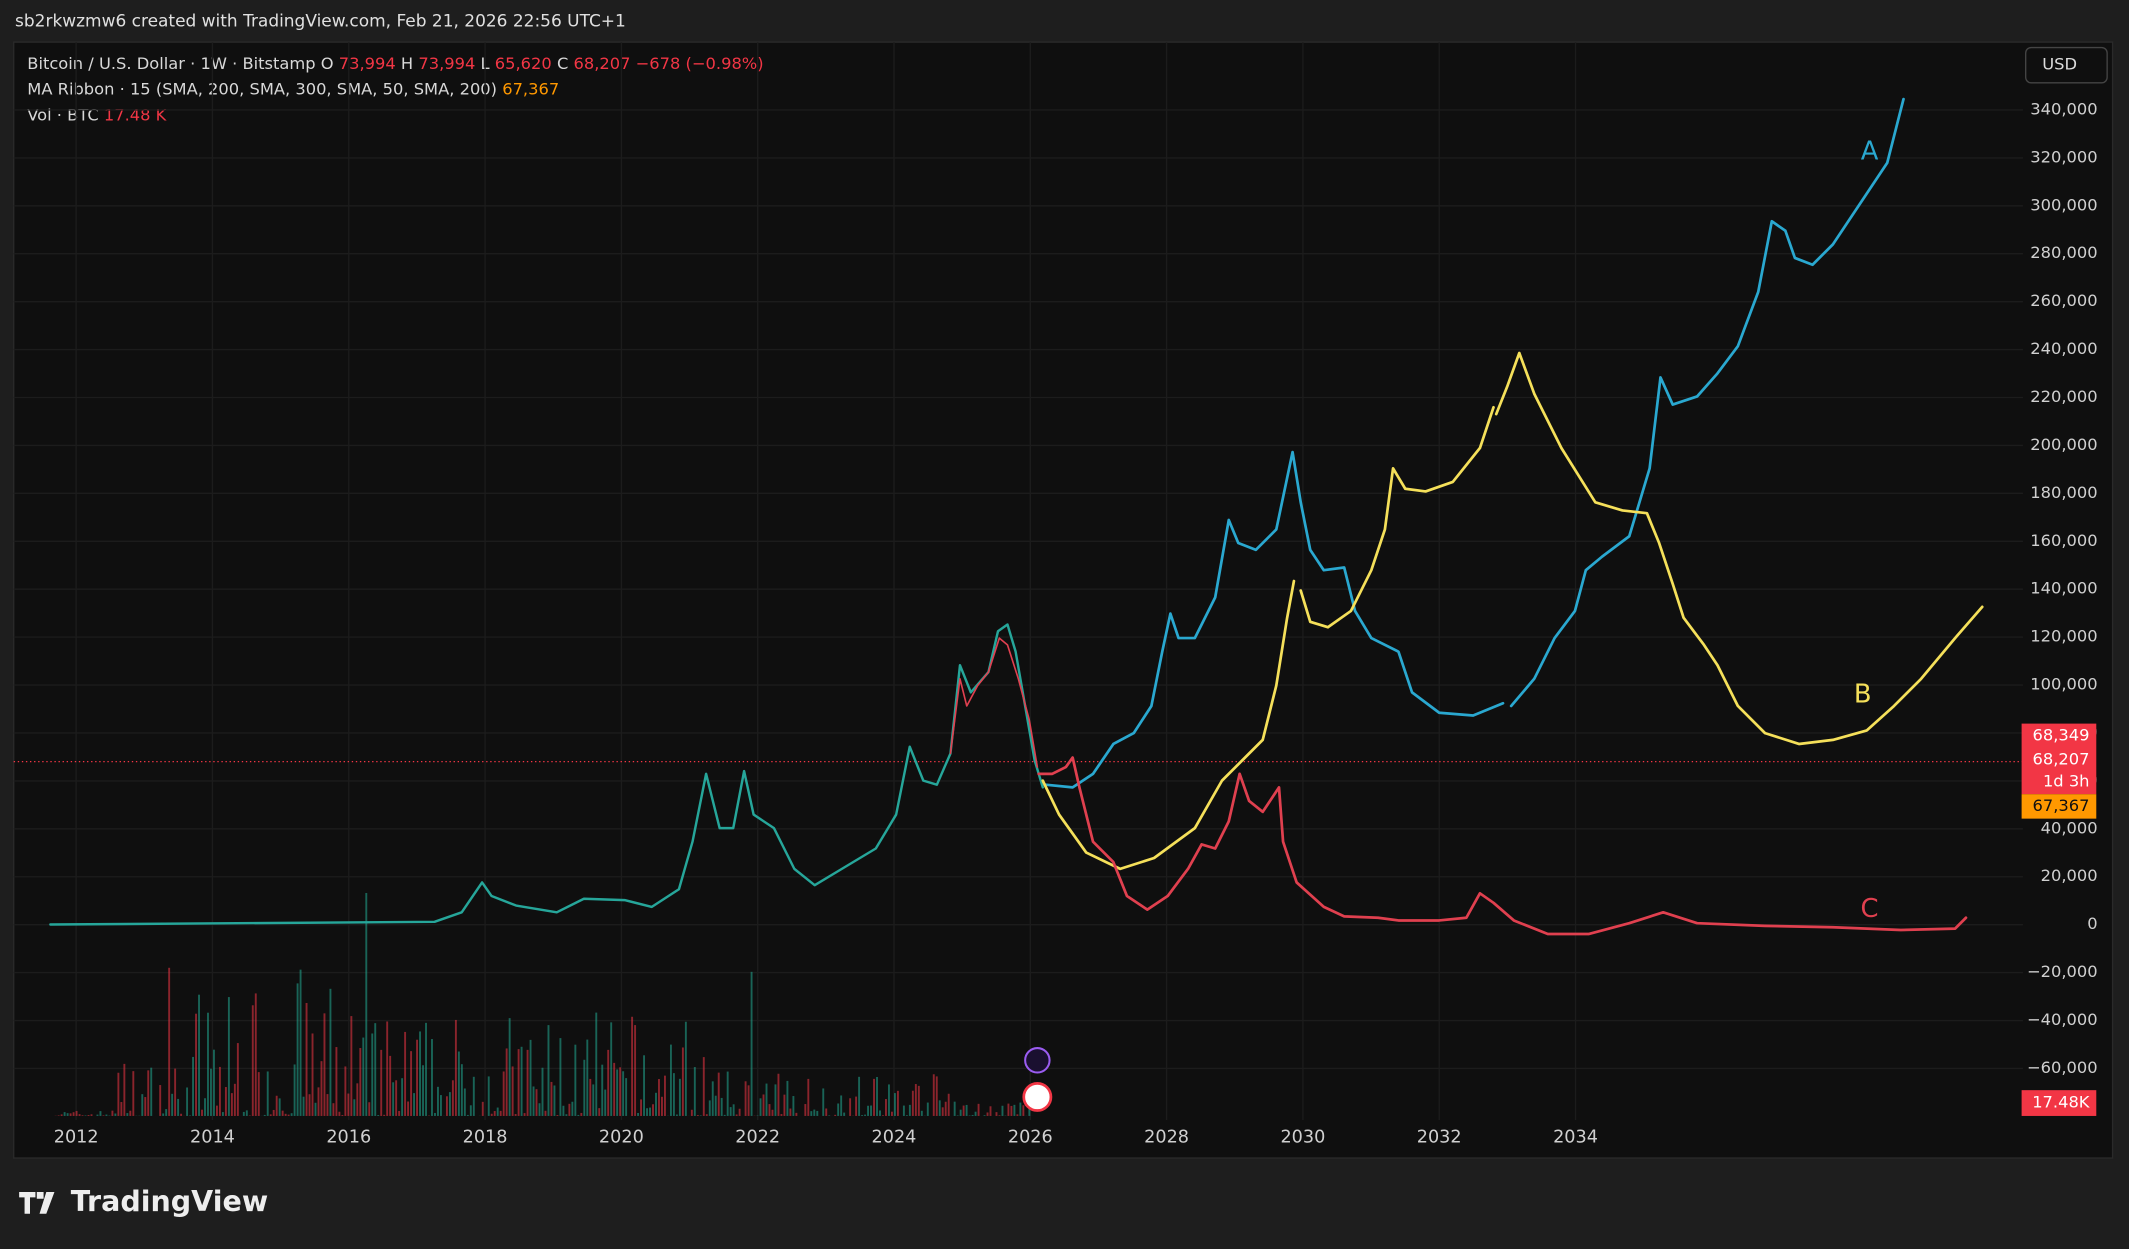  Describe the element at coordinates (621, 1138) in the screenshot. I see `x-tick-label: 2020` at that location.